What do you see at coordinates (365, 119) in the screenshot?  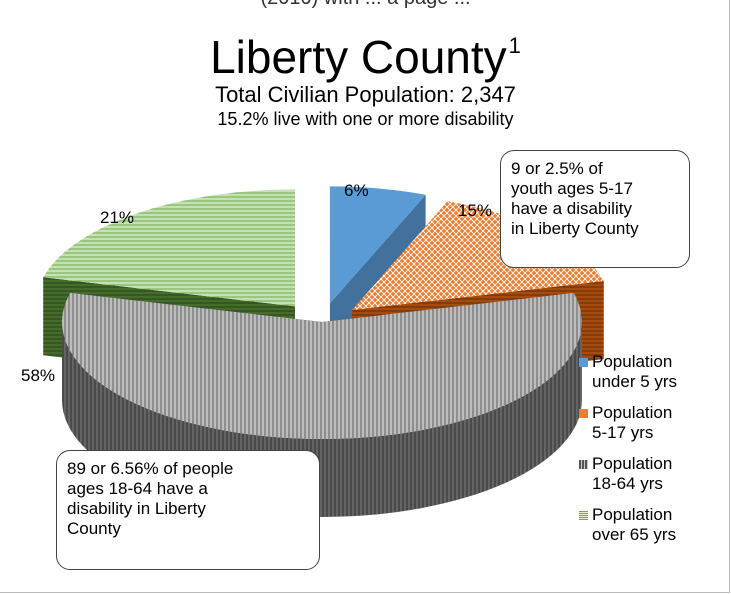 I see `chart-subtitle-disability: 15.2% live with one or more disability` at bounding box center [365, 119].